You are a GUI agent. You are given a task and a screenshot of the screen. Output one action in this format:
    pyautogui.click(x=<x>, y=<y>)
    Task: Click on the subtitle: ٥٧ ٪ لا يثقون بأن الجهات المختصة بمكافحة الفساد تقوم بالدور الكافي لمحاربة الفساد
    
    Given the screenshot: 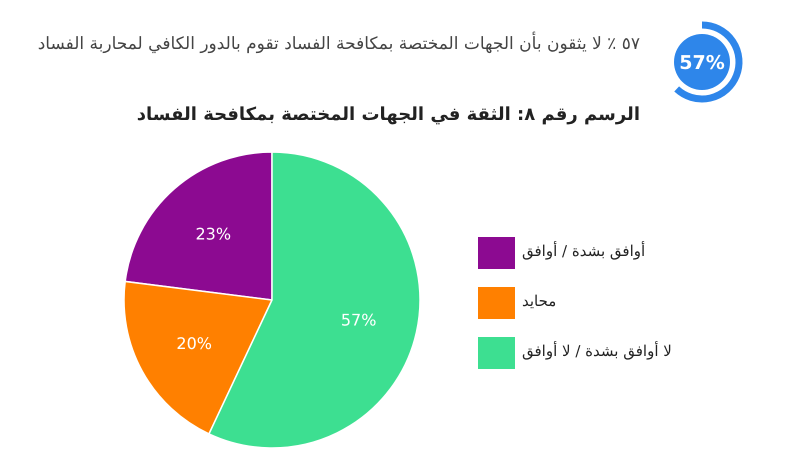 What is the action you would take?
    pyautogui.click(x=335, y=44)
    